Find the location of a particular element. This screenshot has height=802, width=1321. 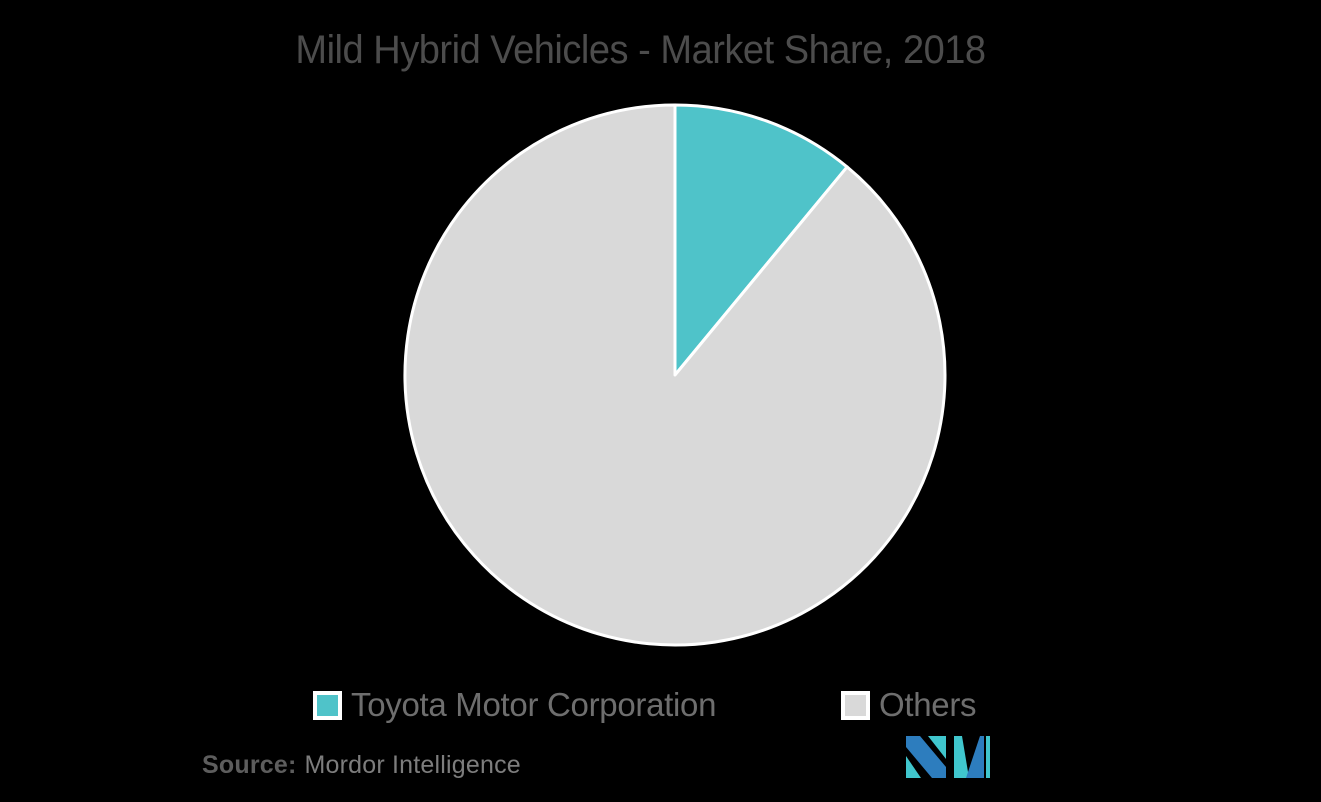

logo-left-blue-band is located at coordinates (926, 757).